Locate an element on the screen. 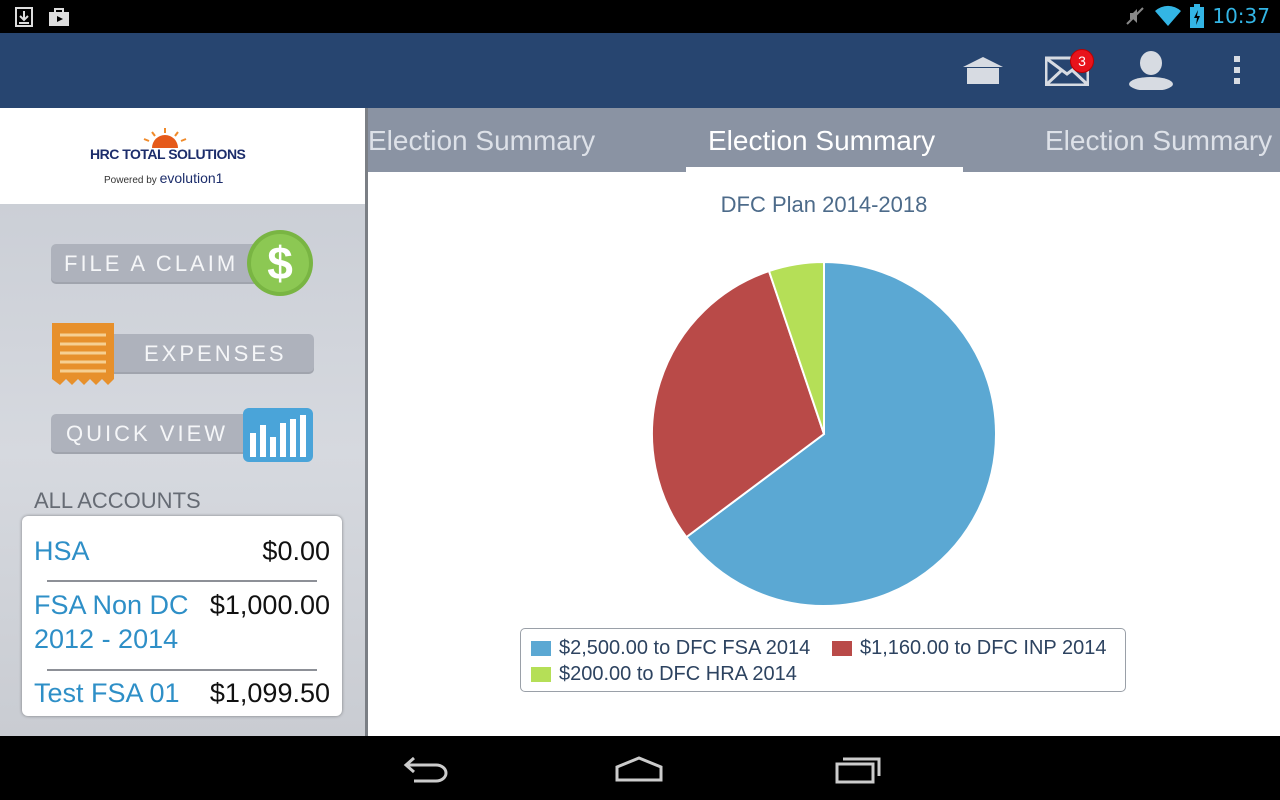  file-a-claim-label: FILE A CLAIM is located at coordinates (151, 263).